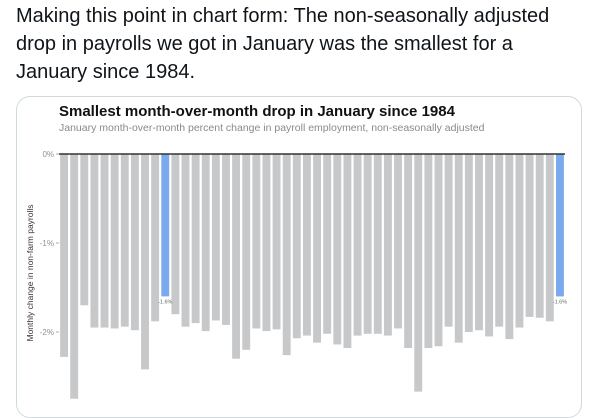 The width and height of the screenshot is (593, 418). What do you see at coordinates (47, 332) in the screenshot?
I see `y-tick-label: -2%` at bounding box center [47, 332].